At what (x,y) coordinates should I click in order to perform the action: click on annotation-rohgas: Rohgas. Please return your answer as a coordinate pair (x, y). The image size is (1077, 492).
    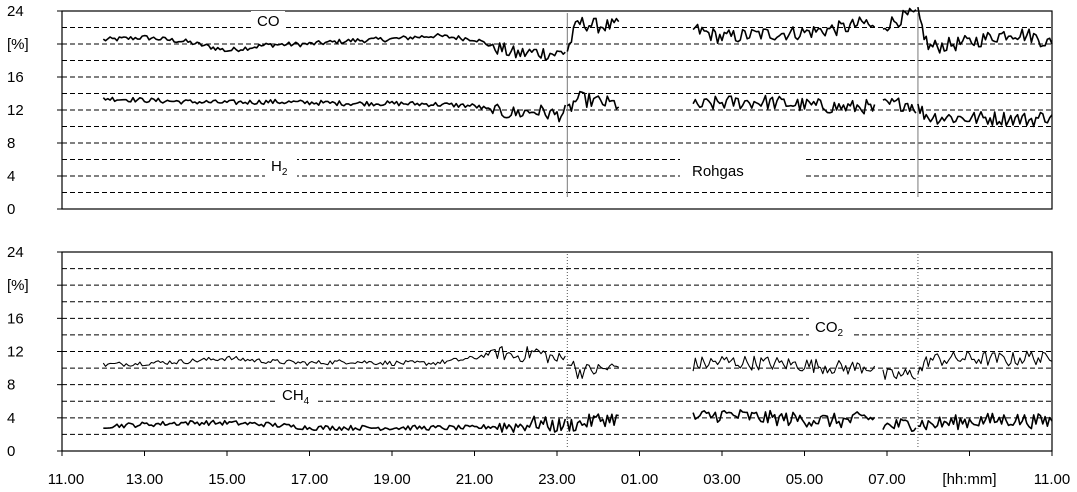
    Looking at the image, I should click on (718, 171).